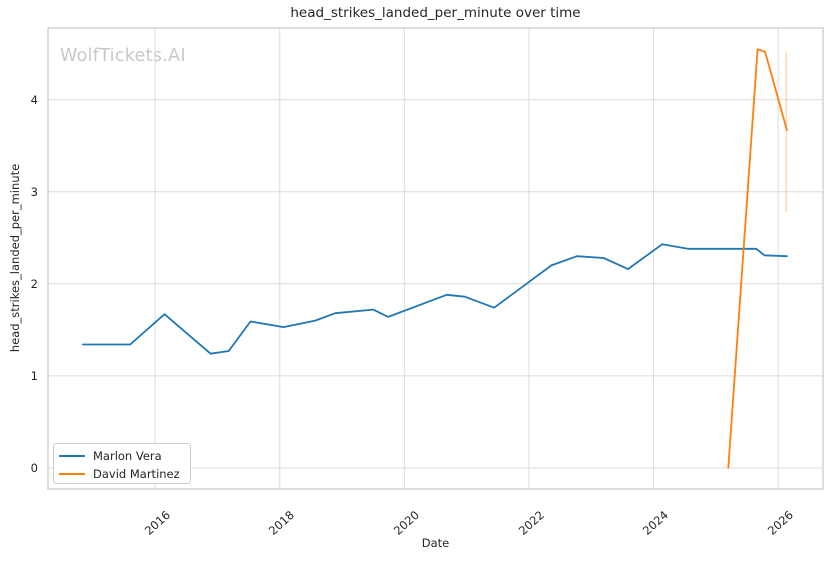  What do you see at coordinates (34, 467) in the screenshot?
I see `y-tick-label: 0` at bounding box center [34, 467].